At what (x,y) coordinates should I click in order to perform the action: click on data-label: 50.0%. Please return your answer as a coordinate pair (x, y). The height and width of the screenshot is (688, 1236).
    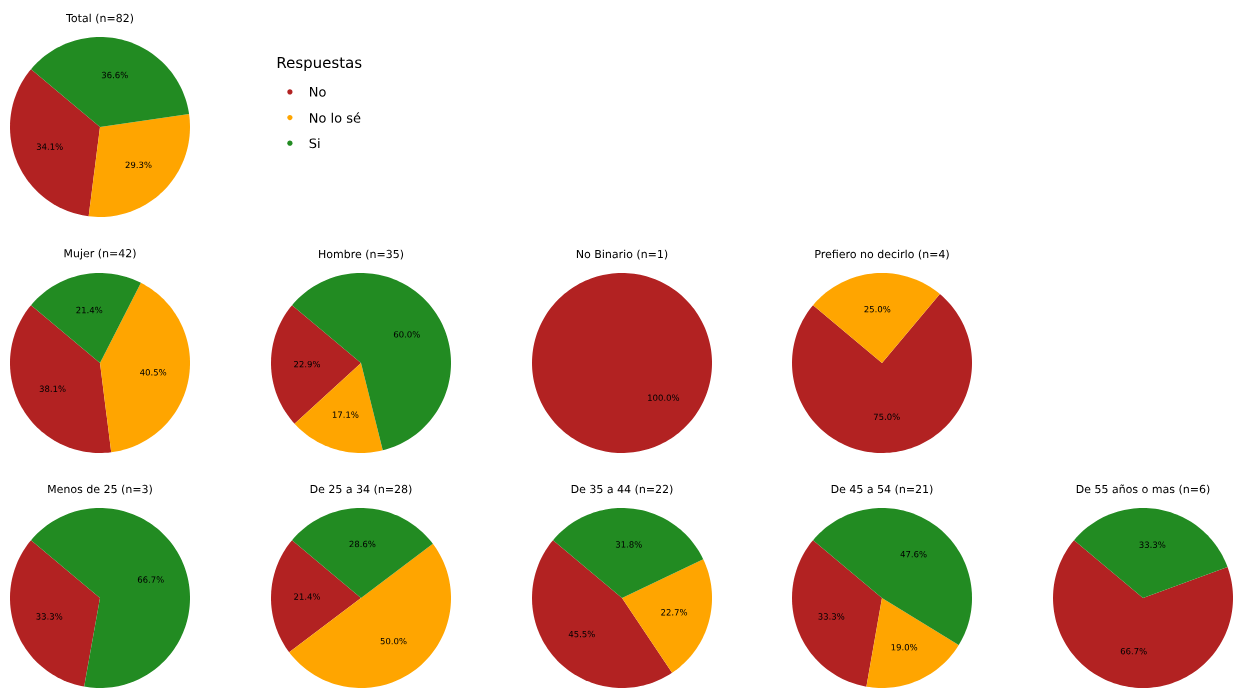
    Looking at the image, I should click on (393, 641).